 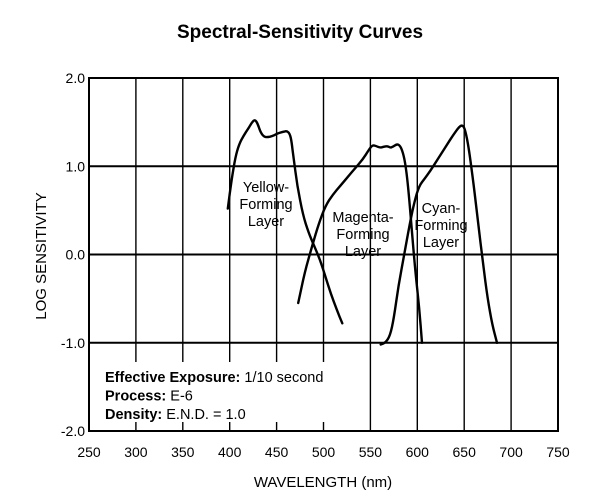 What do you see at coordinates (89, 452) in the screenshot?
I see `x-tick-label: 250` at bounding box center [89, 452].